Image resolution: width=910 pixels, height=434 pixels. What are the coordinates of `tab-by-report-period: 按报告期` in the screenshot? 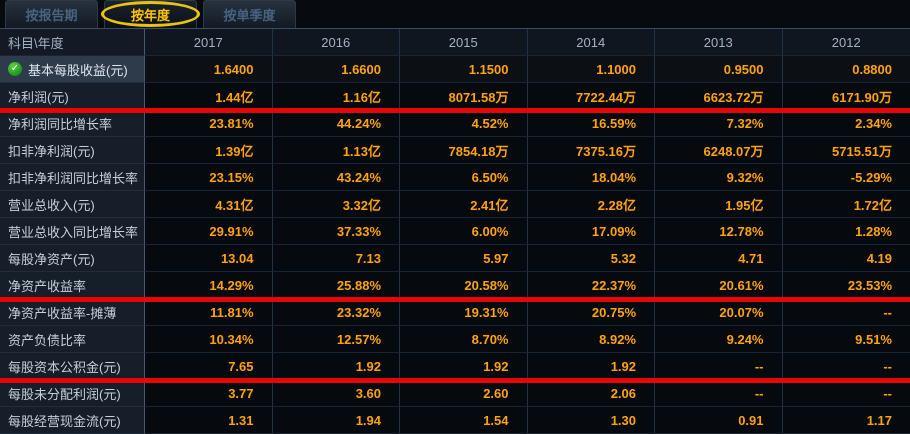 It's located at (51, 14).